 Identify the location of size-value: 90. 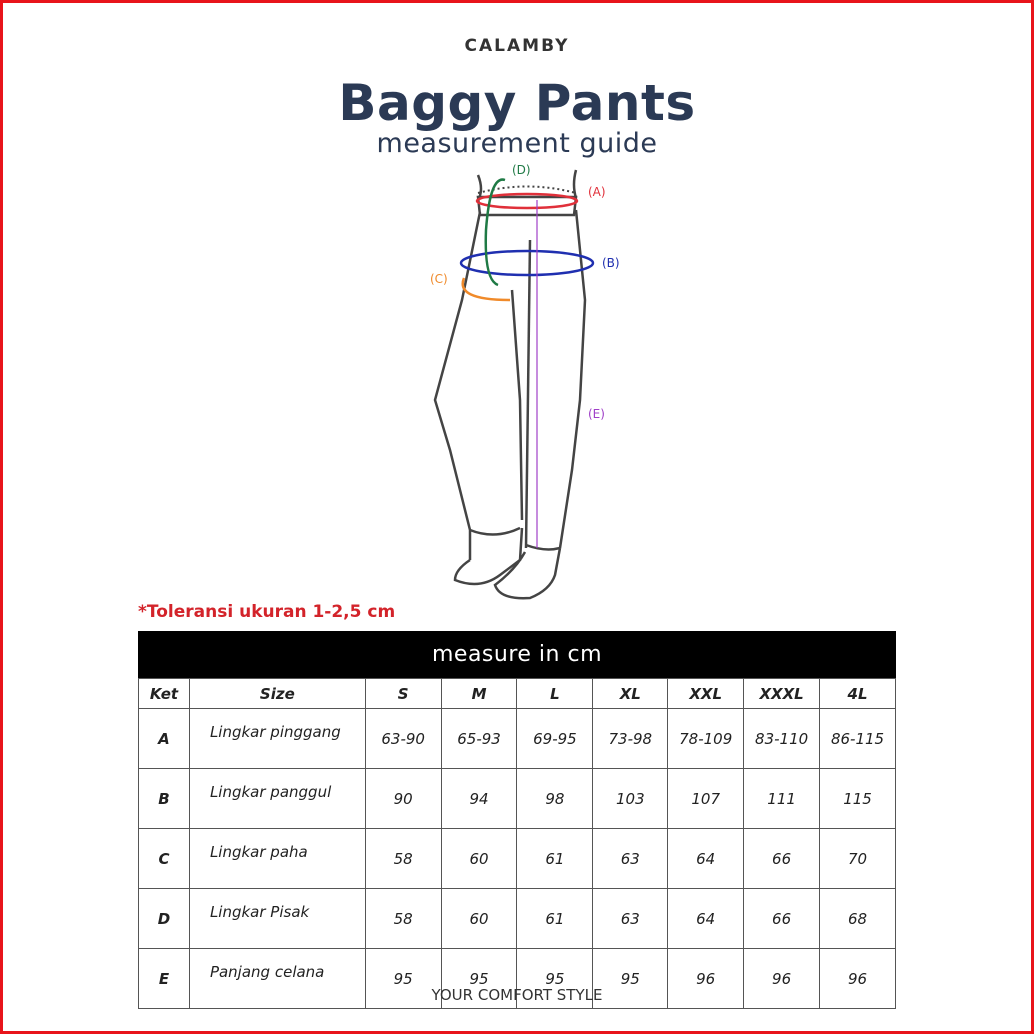
(403, 798).